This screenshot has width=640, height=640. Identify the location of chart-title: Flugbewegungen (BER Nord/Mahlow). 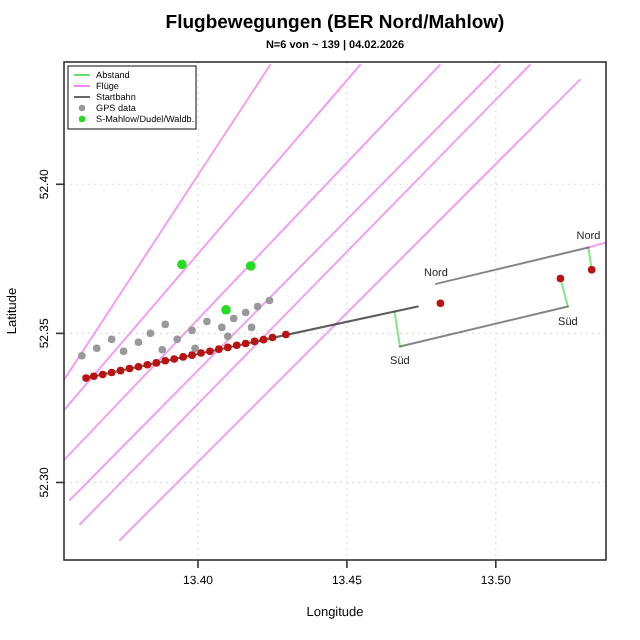
(335, 23).